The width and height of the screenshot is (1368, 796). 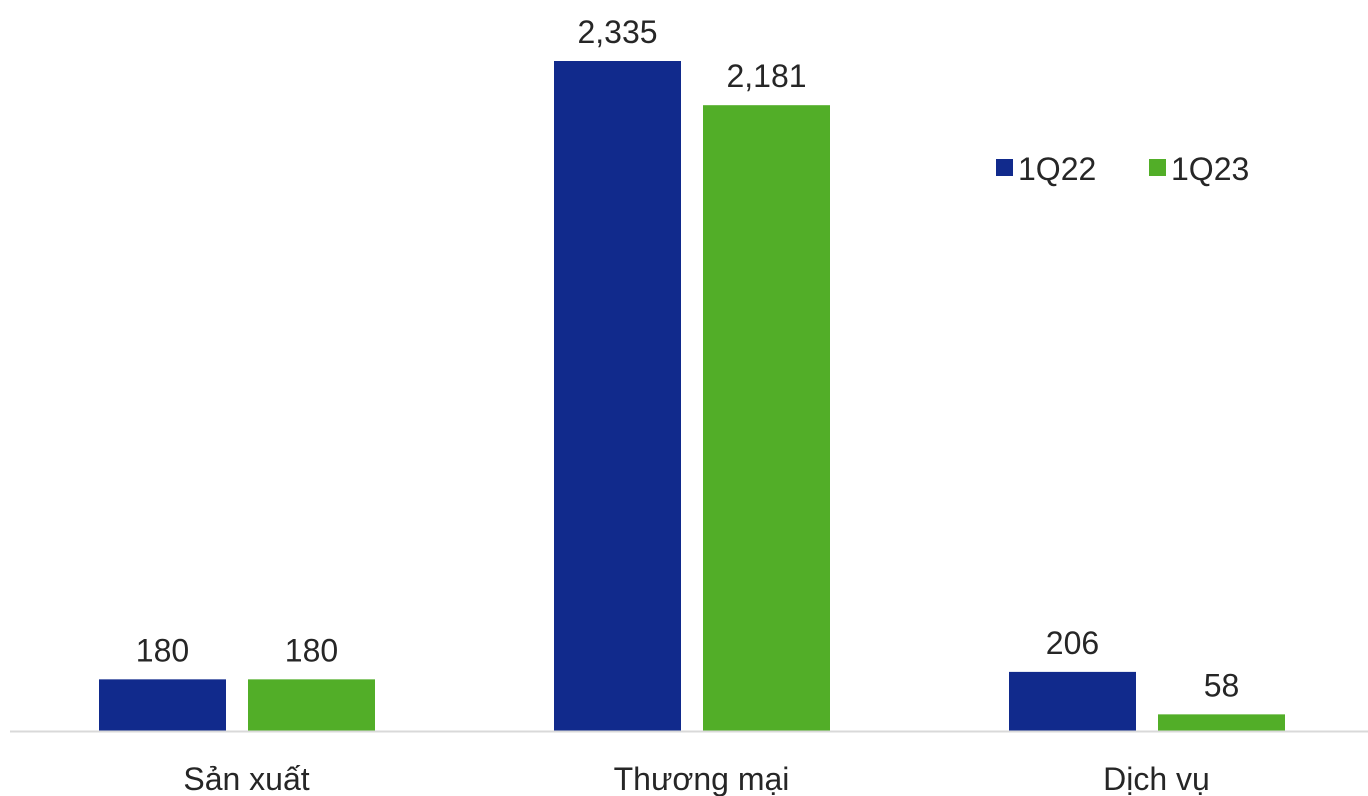 What do you see at coordinates (1122, 169) in the screenshot?
I see `legend: 1Q22 1Q23` at bounding box center [1122, 169].